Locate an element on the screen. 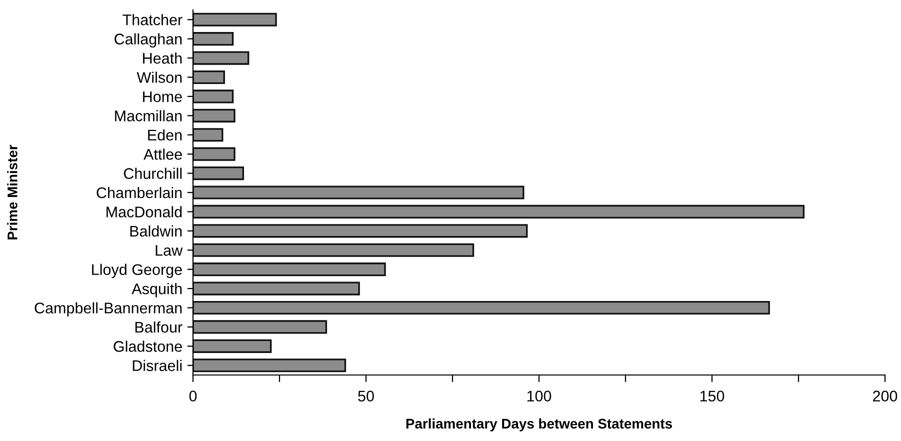  y-tick-label: Churchill is located at coordinates (153, 173).